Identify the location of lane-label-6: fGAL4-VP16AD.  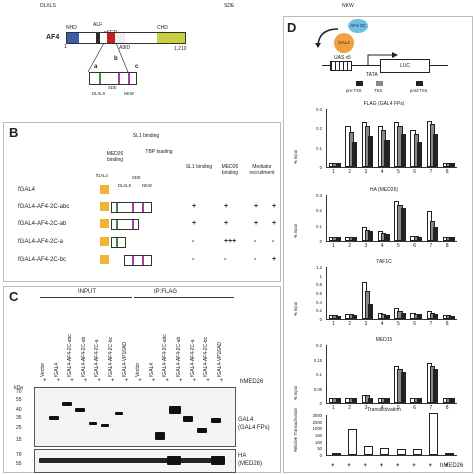
(124, 359).